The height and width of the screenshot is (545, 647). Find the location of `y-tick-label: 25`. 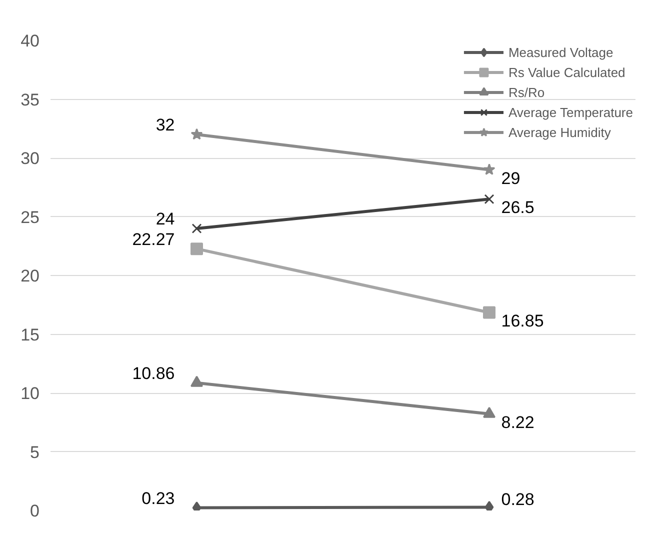

y-tick-label: 25 is located at coordinates (30, 217).